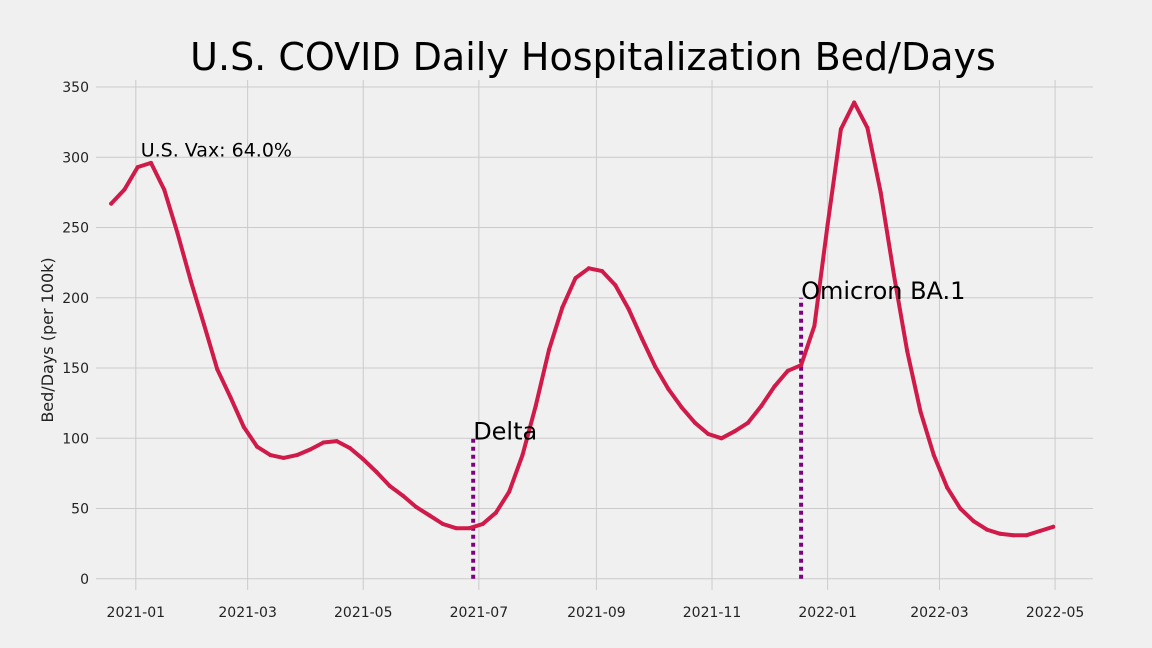  What do you see at coordinates (75, 299) in the screenshot?
I see `y-tick-label: 200` at bounding box center [75, 299].